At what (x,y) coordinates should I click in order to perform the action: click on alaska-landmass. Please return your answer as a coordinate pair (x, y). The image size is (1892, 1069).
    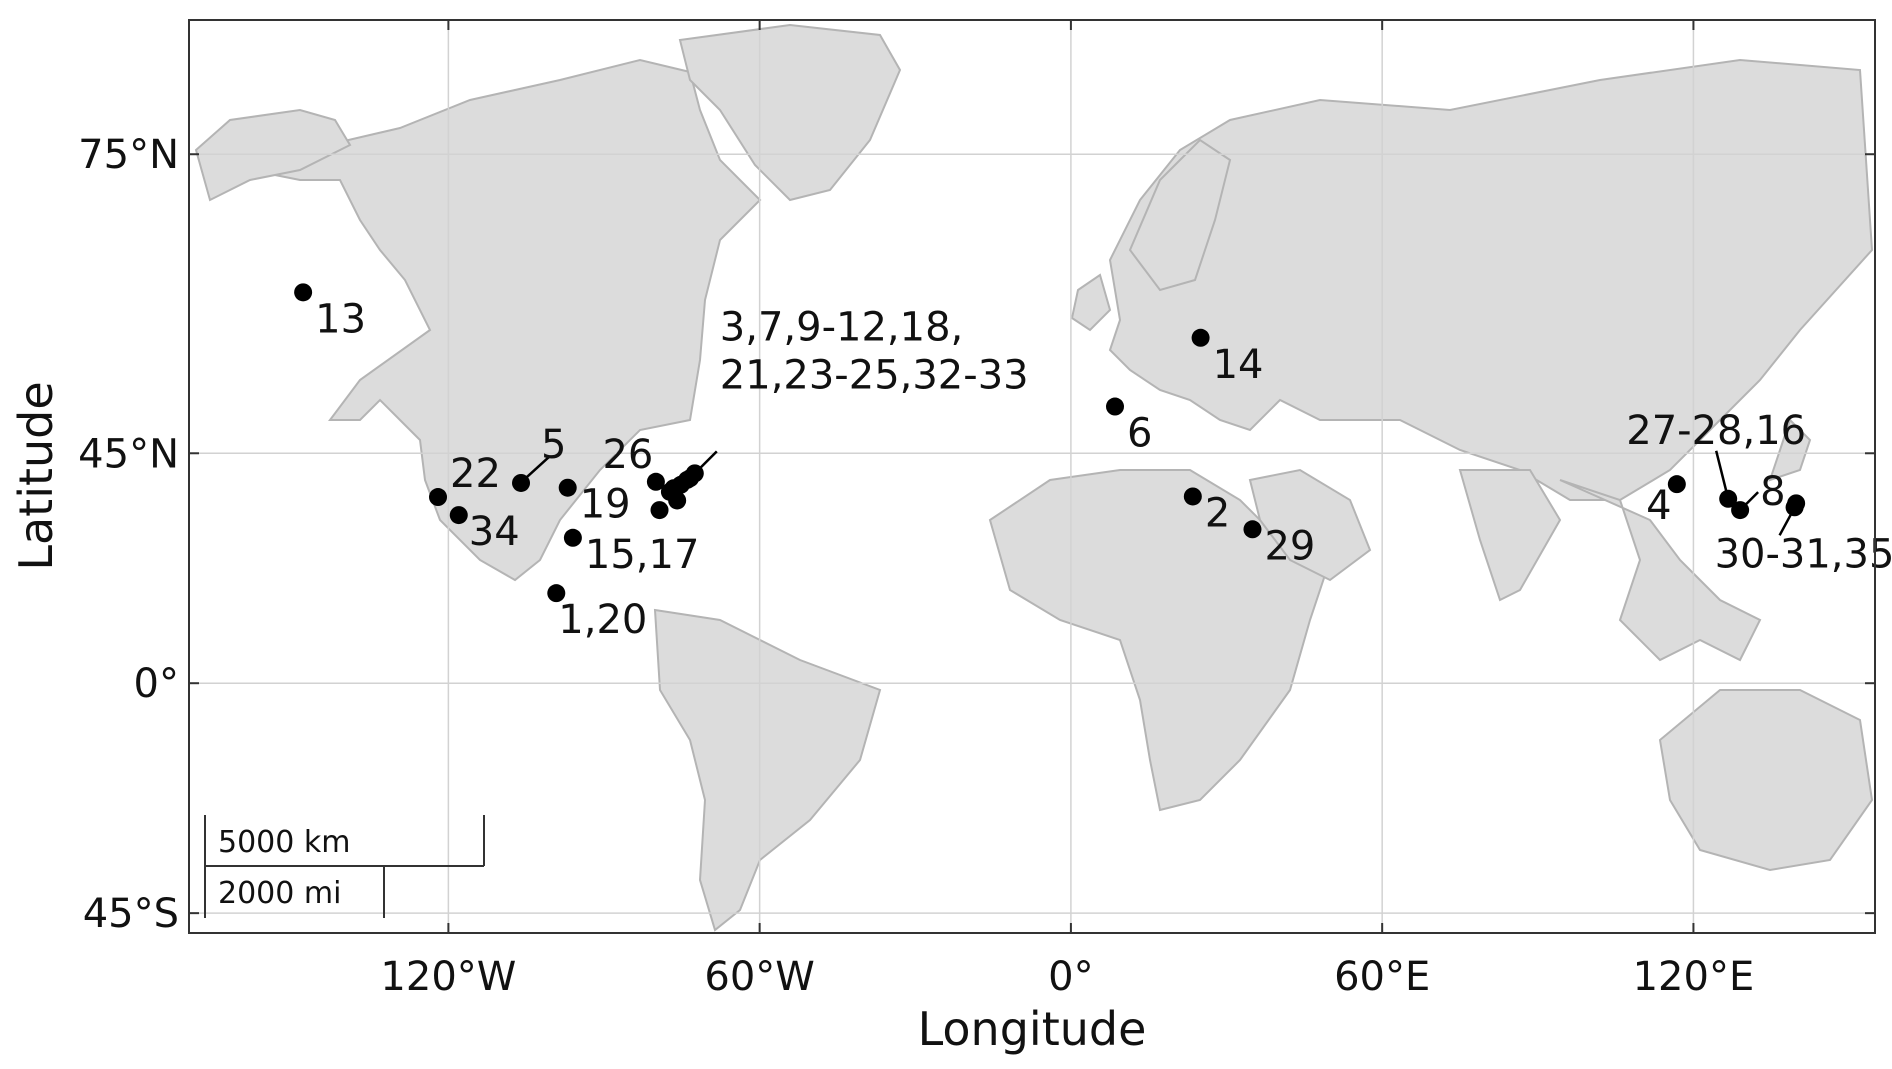
    Looking at the image, I should click on (273, 155).